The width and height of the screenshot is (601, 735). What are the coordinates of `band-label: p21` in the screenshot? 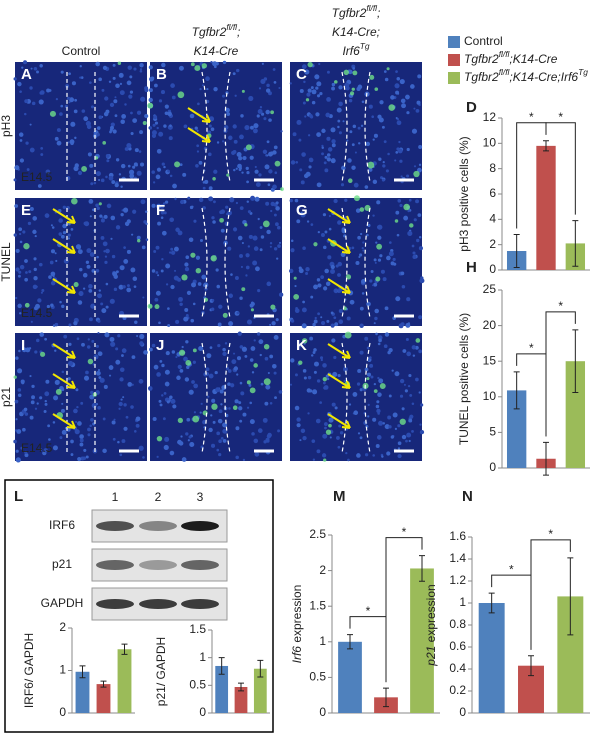 It's located at (62, 564).